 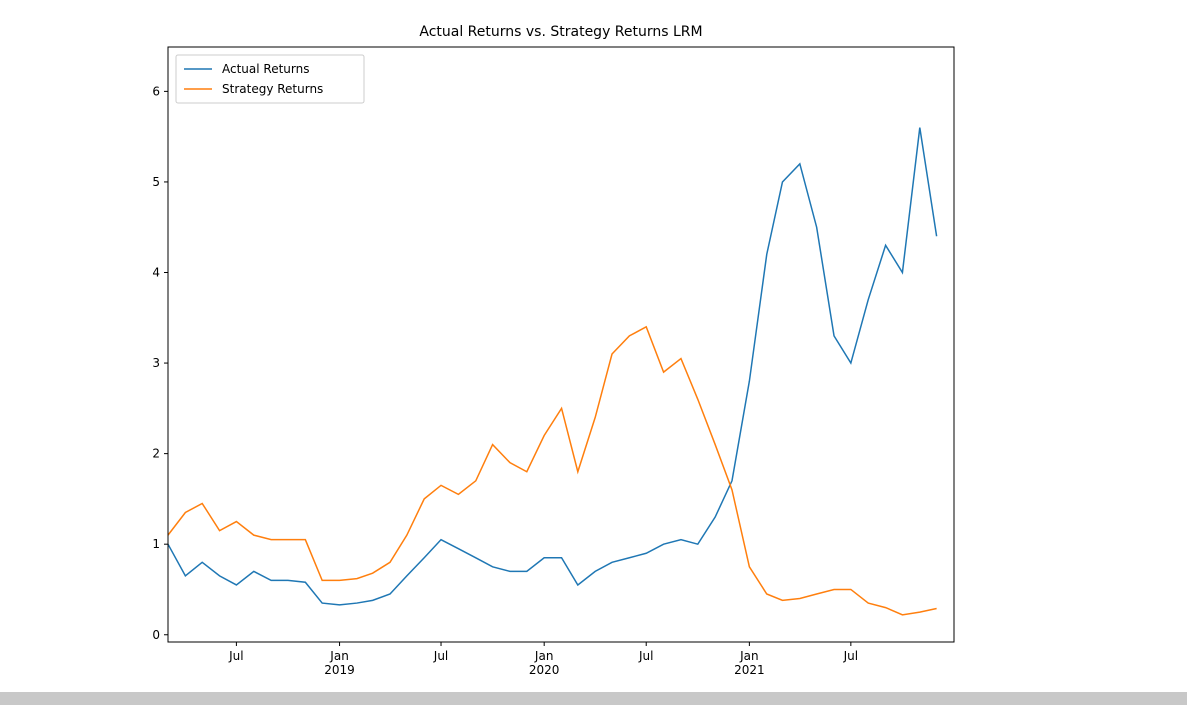 What do you see at coordinates (560, 32) in the screenshot?
I see `chart-title: Actual Returns vs. Strategy Returns LRM` at bounding box center [560, 32].